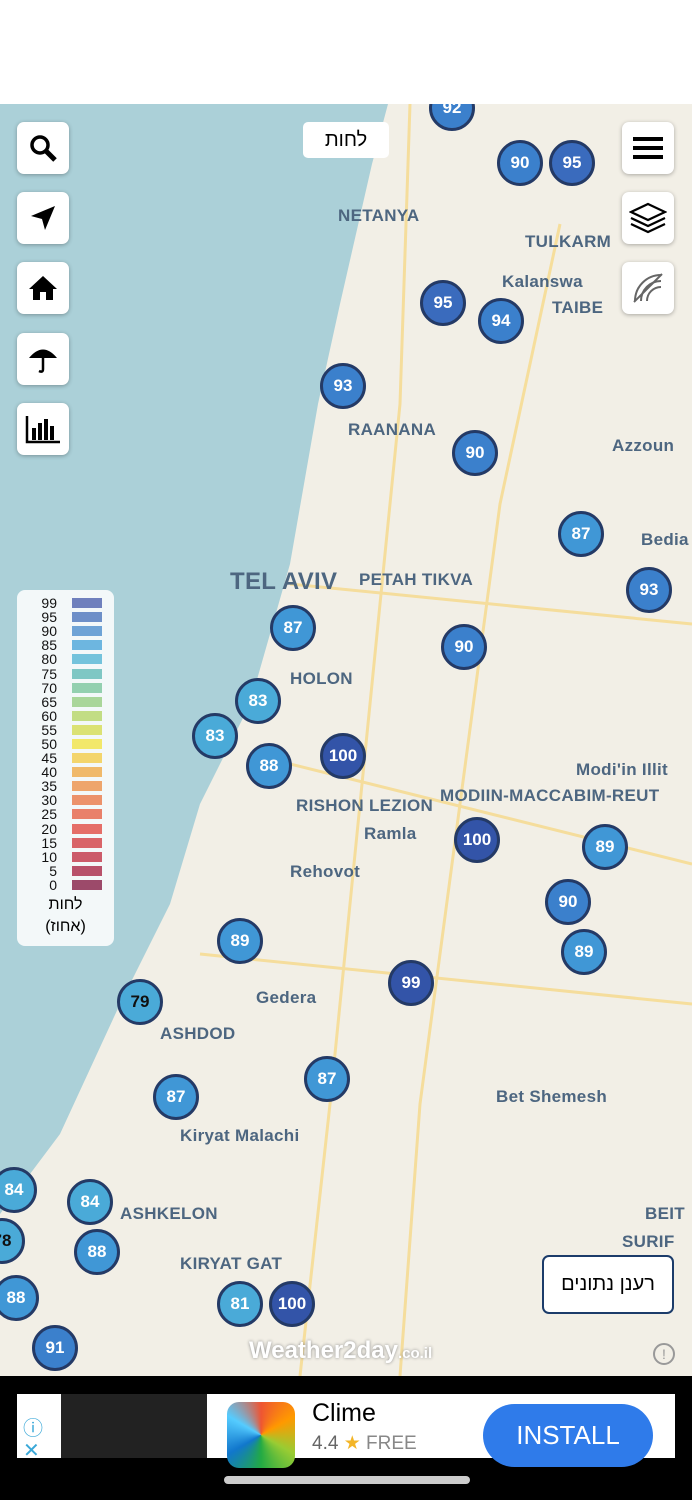 The width and height of the screenshot is (692, 1500). What do you see at coordinates (65, 617) in the screenshot?
I see `legend-row: 95` at bounding box center [65, 617].